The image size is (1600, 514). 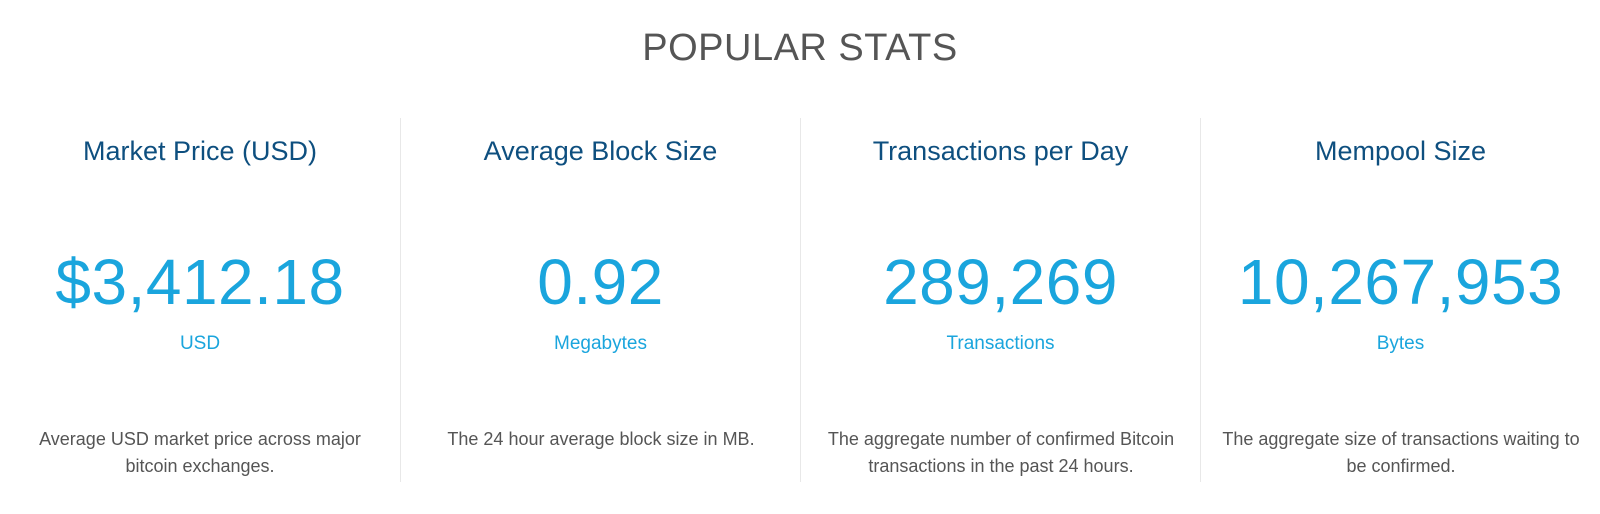 I want to click on stat-title: Transactions per Day, so click(x=1000, y=151).